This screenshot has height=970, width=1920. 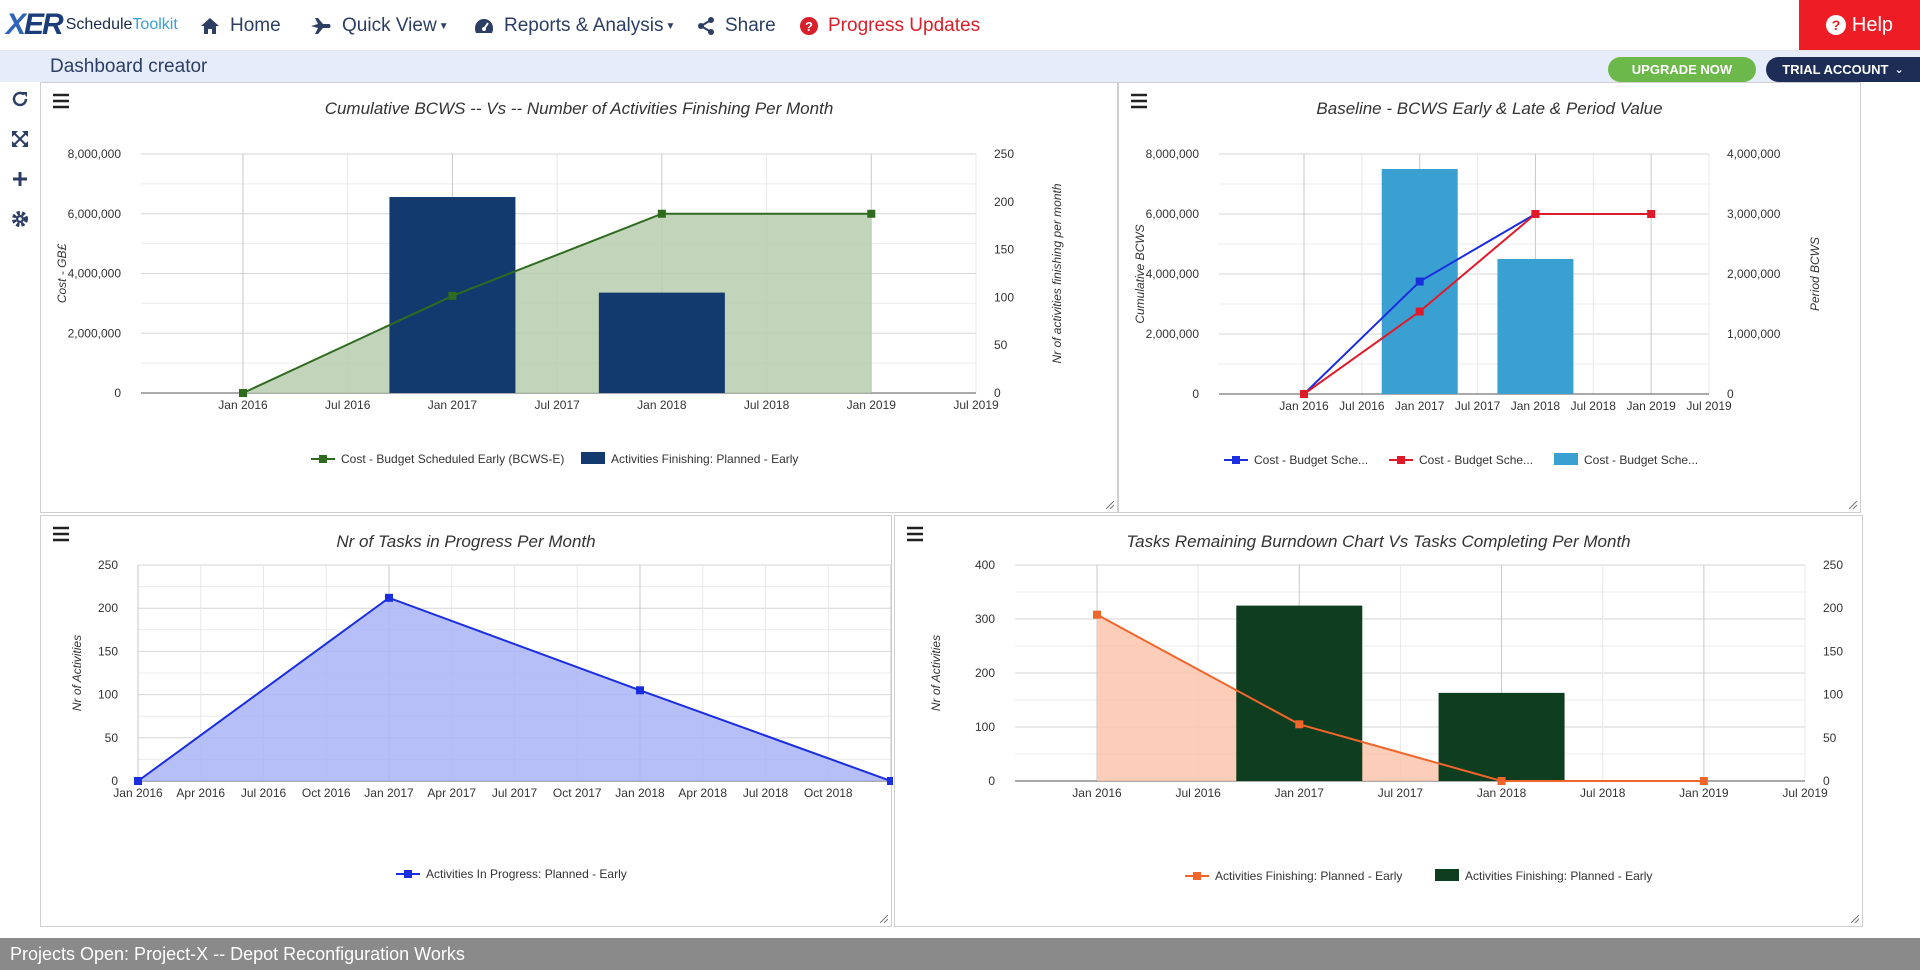 I want to click on app-logo: XER Schedule Toolkit, so click(x=92, y=25).